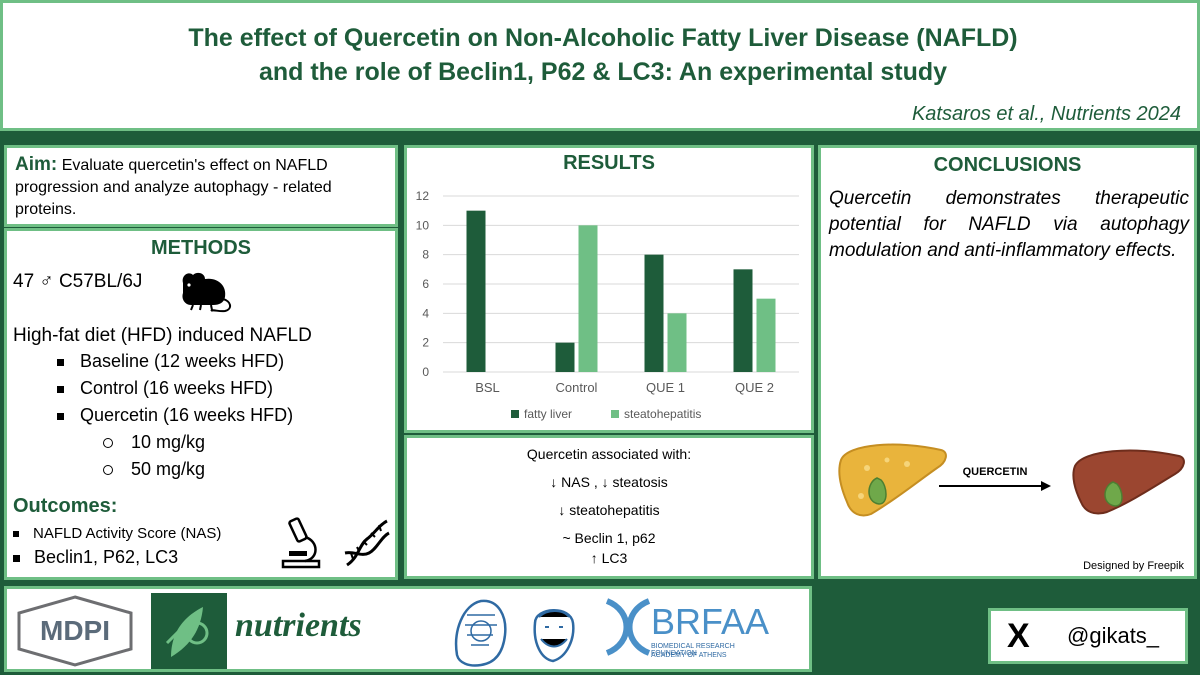 This screenshot has width=1200, height=675. Describe the element at coordinates (892, 480) in the screenshot. I see `fatty-liver-icon` at that location.